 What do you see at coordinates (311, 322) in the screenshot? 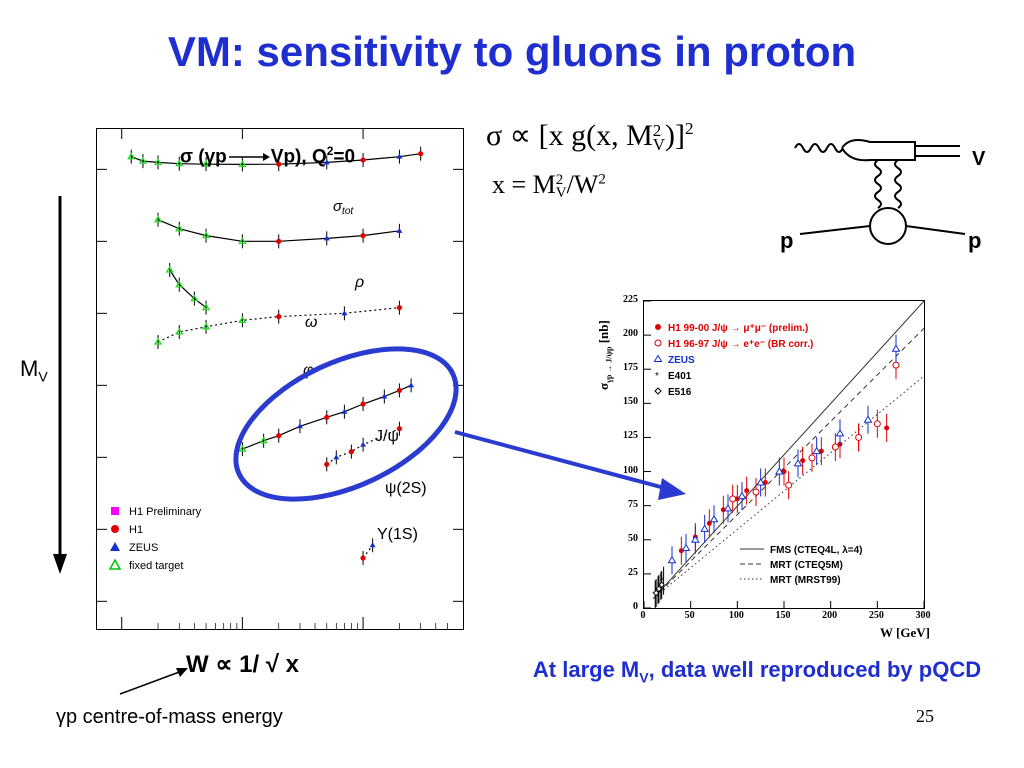
I see `left-label-omega: ω` at bounding box center [311, 322].